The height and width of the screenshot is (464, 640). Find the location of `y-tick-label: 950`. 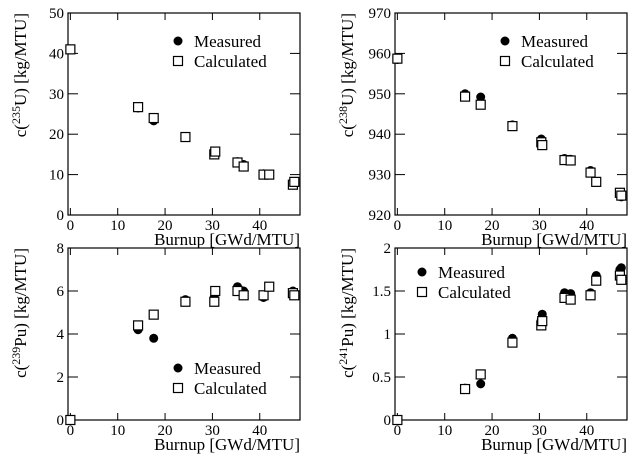

y-tick-label: 950 is located at coordinates (380, 95).